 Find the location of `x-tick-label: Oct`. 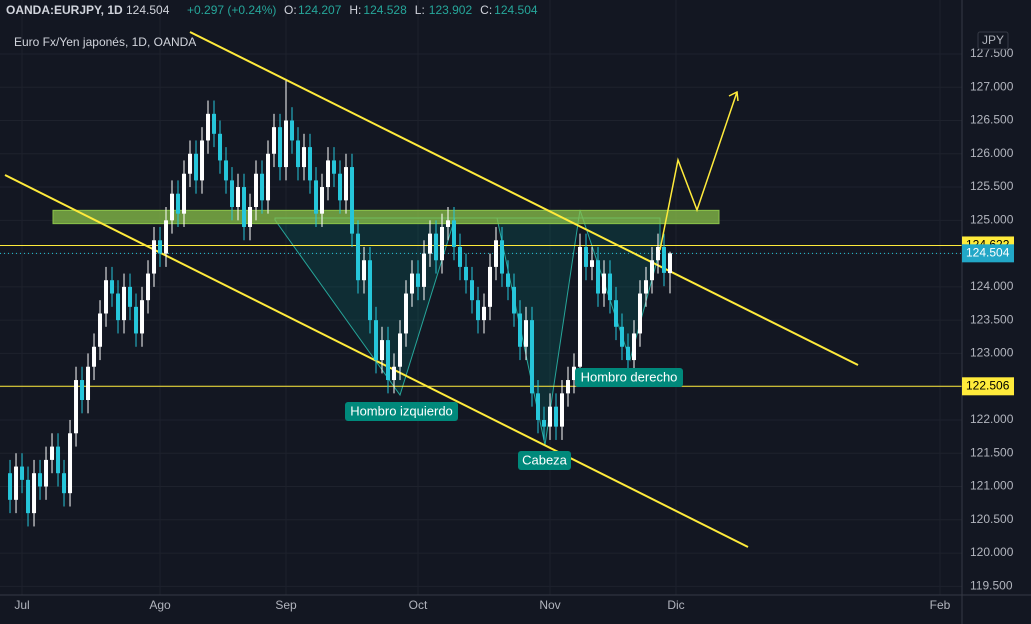

x-tick-label: Oct is located at coordinates (418, 605).